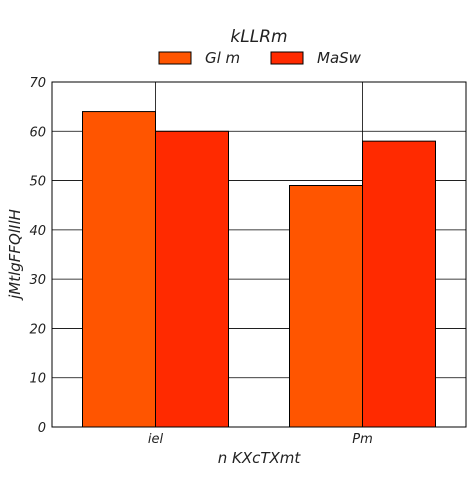 The image size is (476, 481). I want to click on y-tick-label: 0, so click(42, 428).